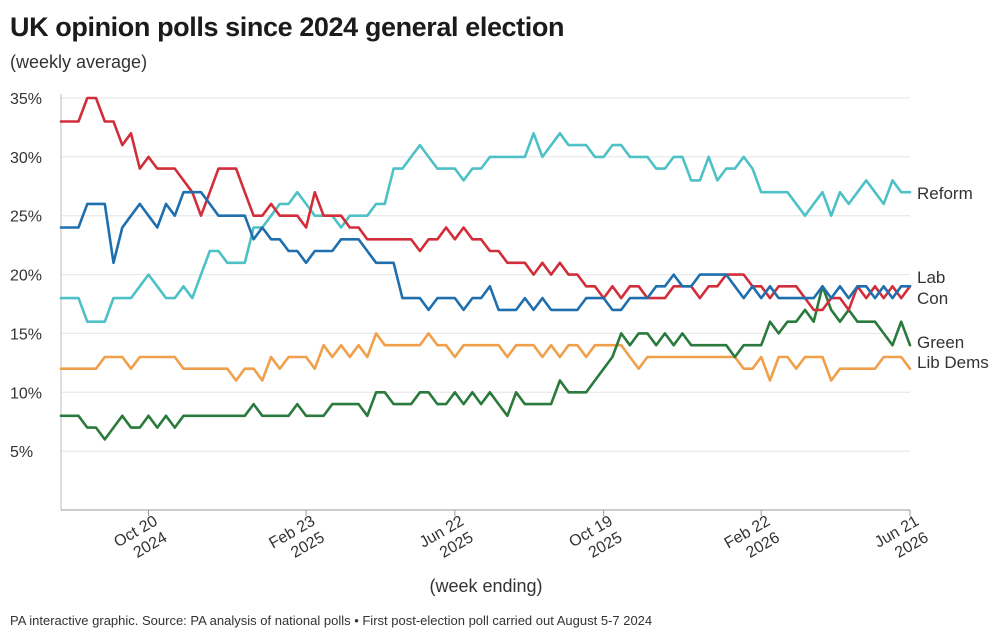 The image size is (1000, 637). Describe the element at coordinates (26, 334) in the screenshot. I see `y-tick-label: 15%` at that location.